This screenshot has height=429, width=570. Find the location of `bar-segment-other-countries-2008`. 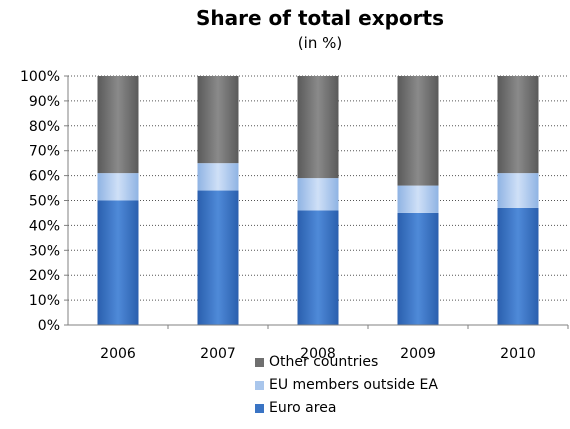

bar-segment-other-countries-2008 is located at coordinates (318, 127).